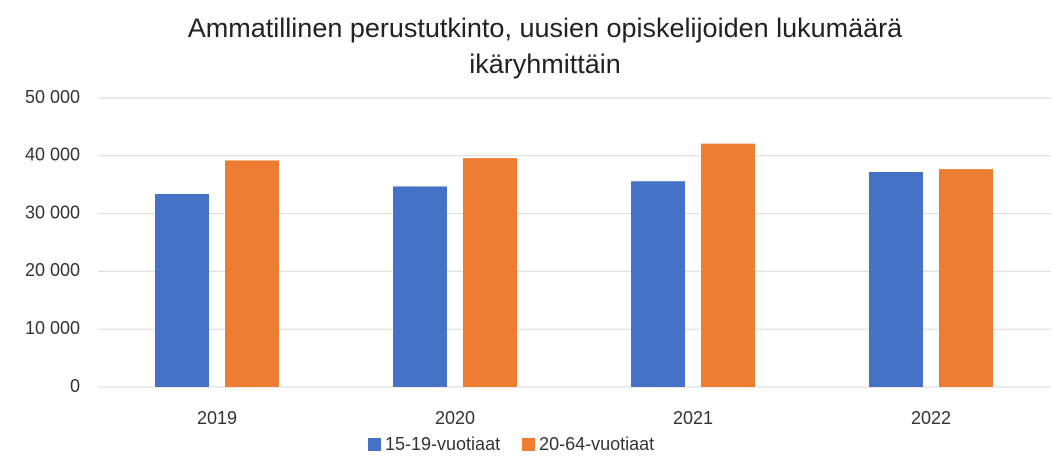 This screenshot has width=1052, height=459. Describe the element at coordinates (52, 212) in the screenshot. I see `y-tick-label: 30 000` at that location.